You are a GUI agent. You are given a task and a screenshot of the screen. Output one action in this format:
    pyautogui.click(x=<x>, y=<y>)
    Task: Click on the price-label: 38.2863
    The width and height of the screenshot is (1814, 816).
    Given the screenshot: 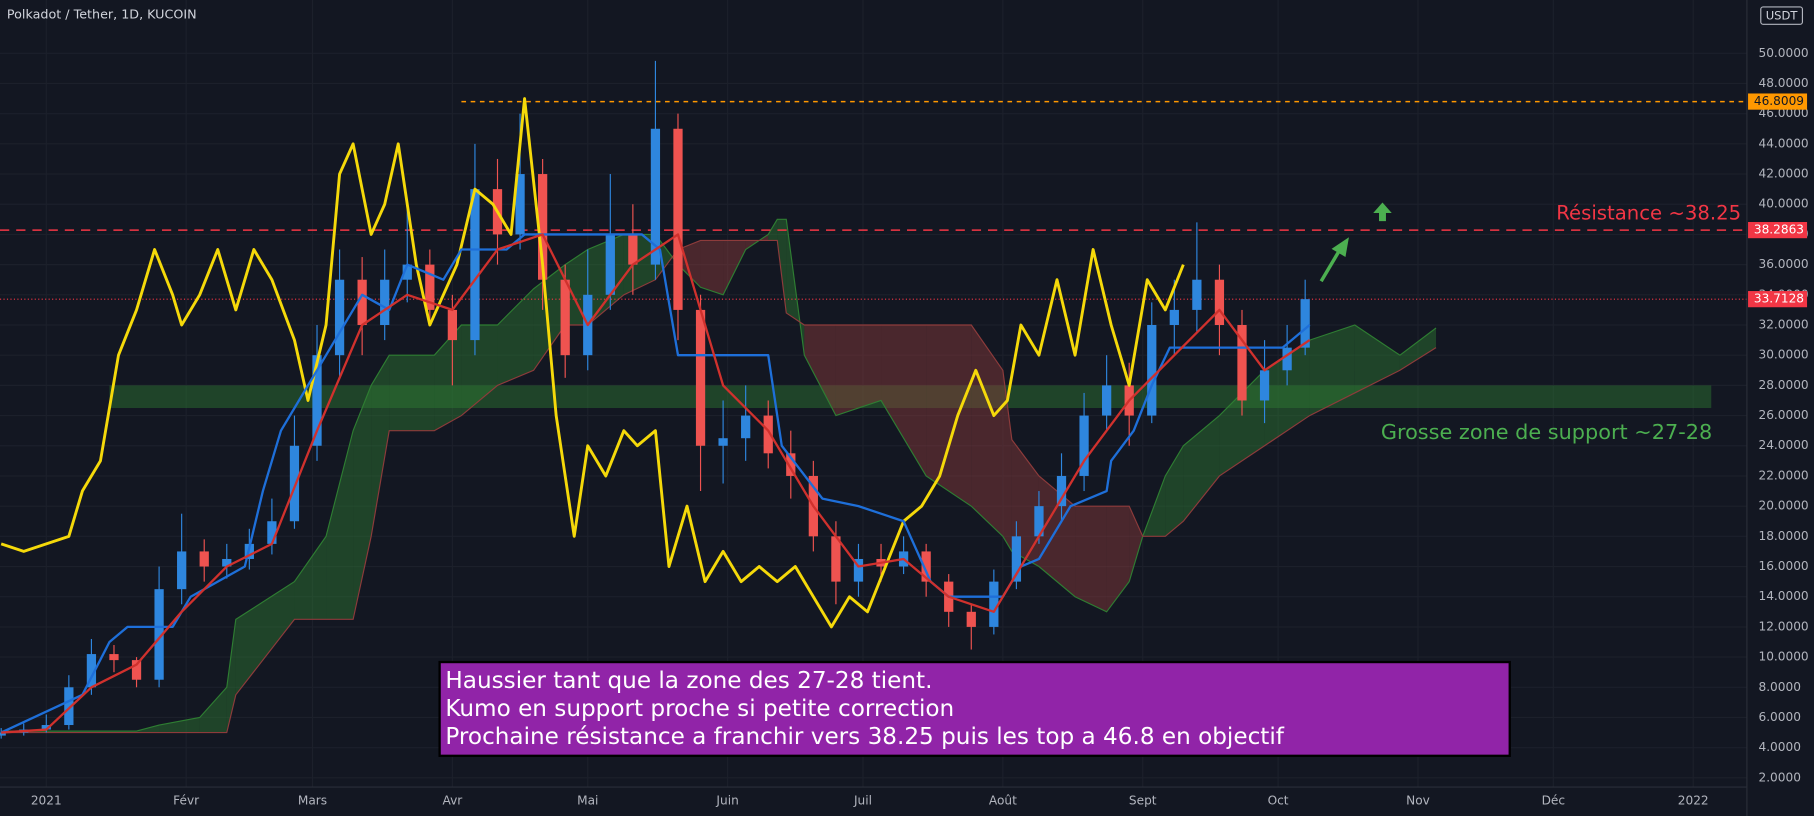 What is the action you would take?
    pyautogui.click(x=1779, y=230)
    